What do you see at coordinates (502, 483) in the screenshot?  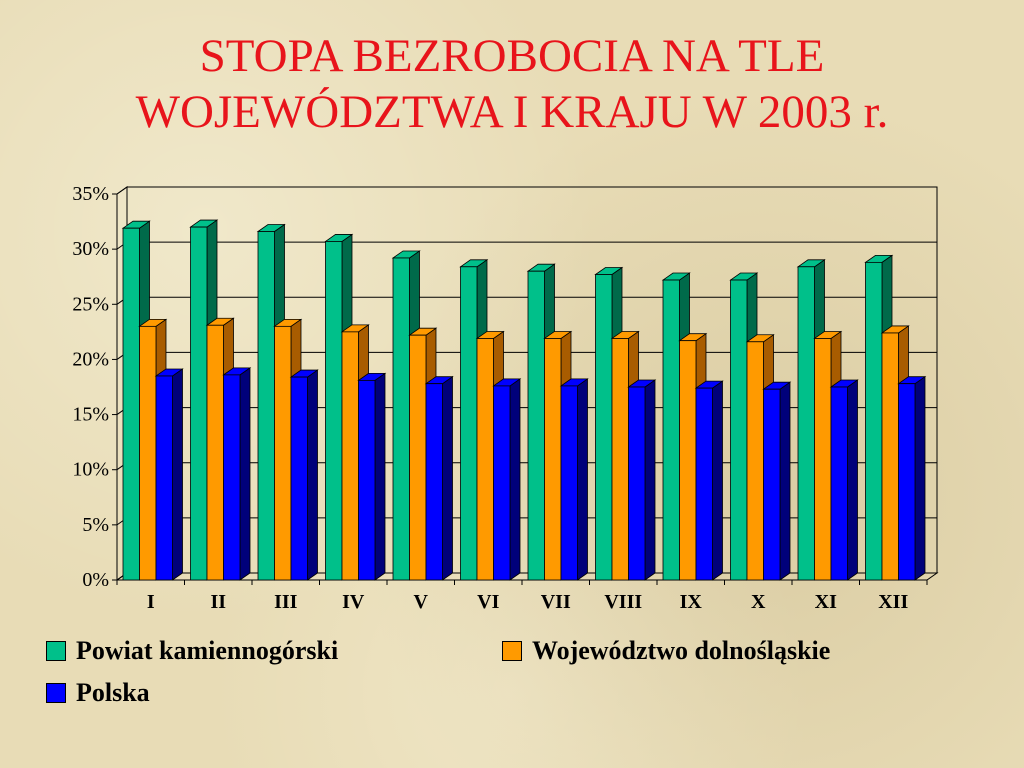 I see `bar-polska-vi` at bounding box center [502, 483].